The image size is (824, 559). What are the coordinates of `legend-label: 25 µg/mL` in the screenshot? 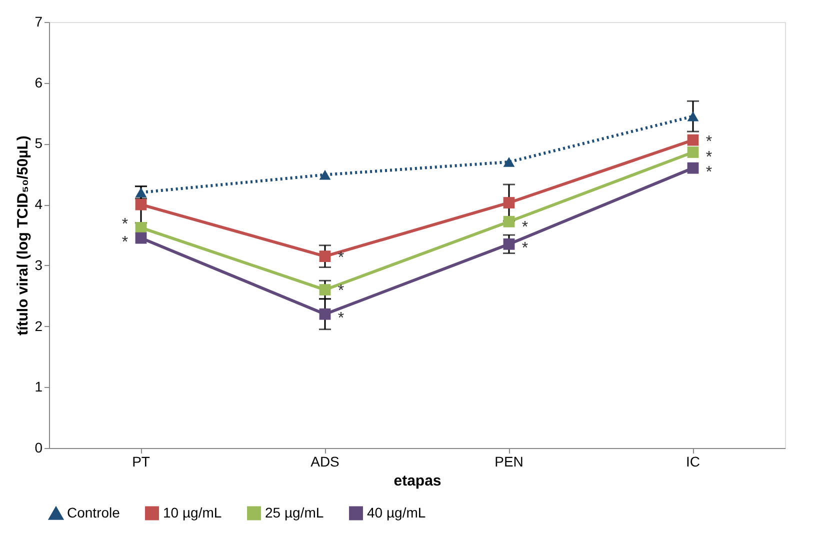 It's located at (294, 512).